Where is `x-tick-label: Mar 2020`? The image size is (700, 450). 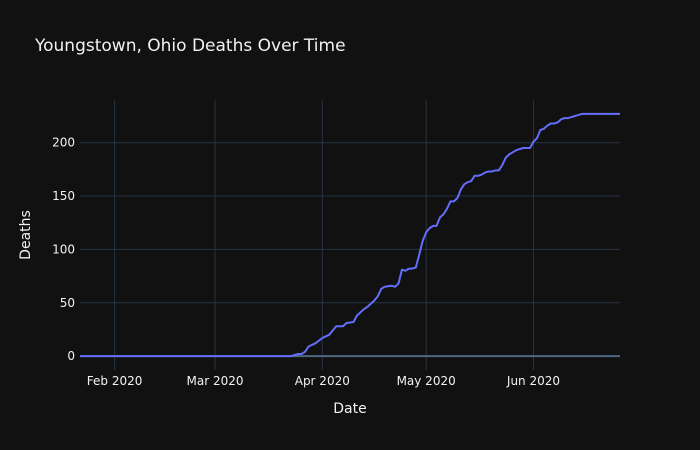 x-tick-label: Mar 2020 is located at coordinates (215, 381).